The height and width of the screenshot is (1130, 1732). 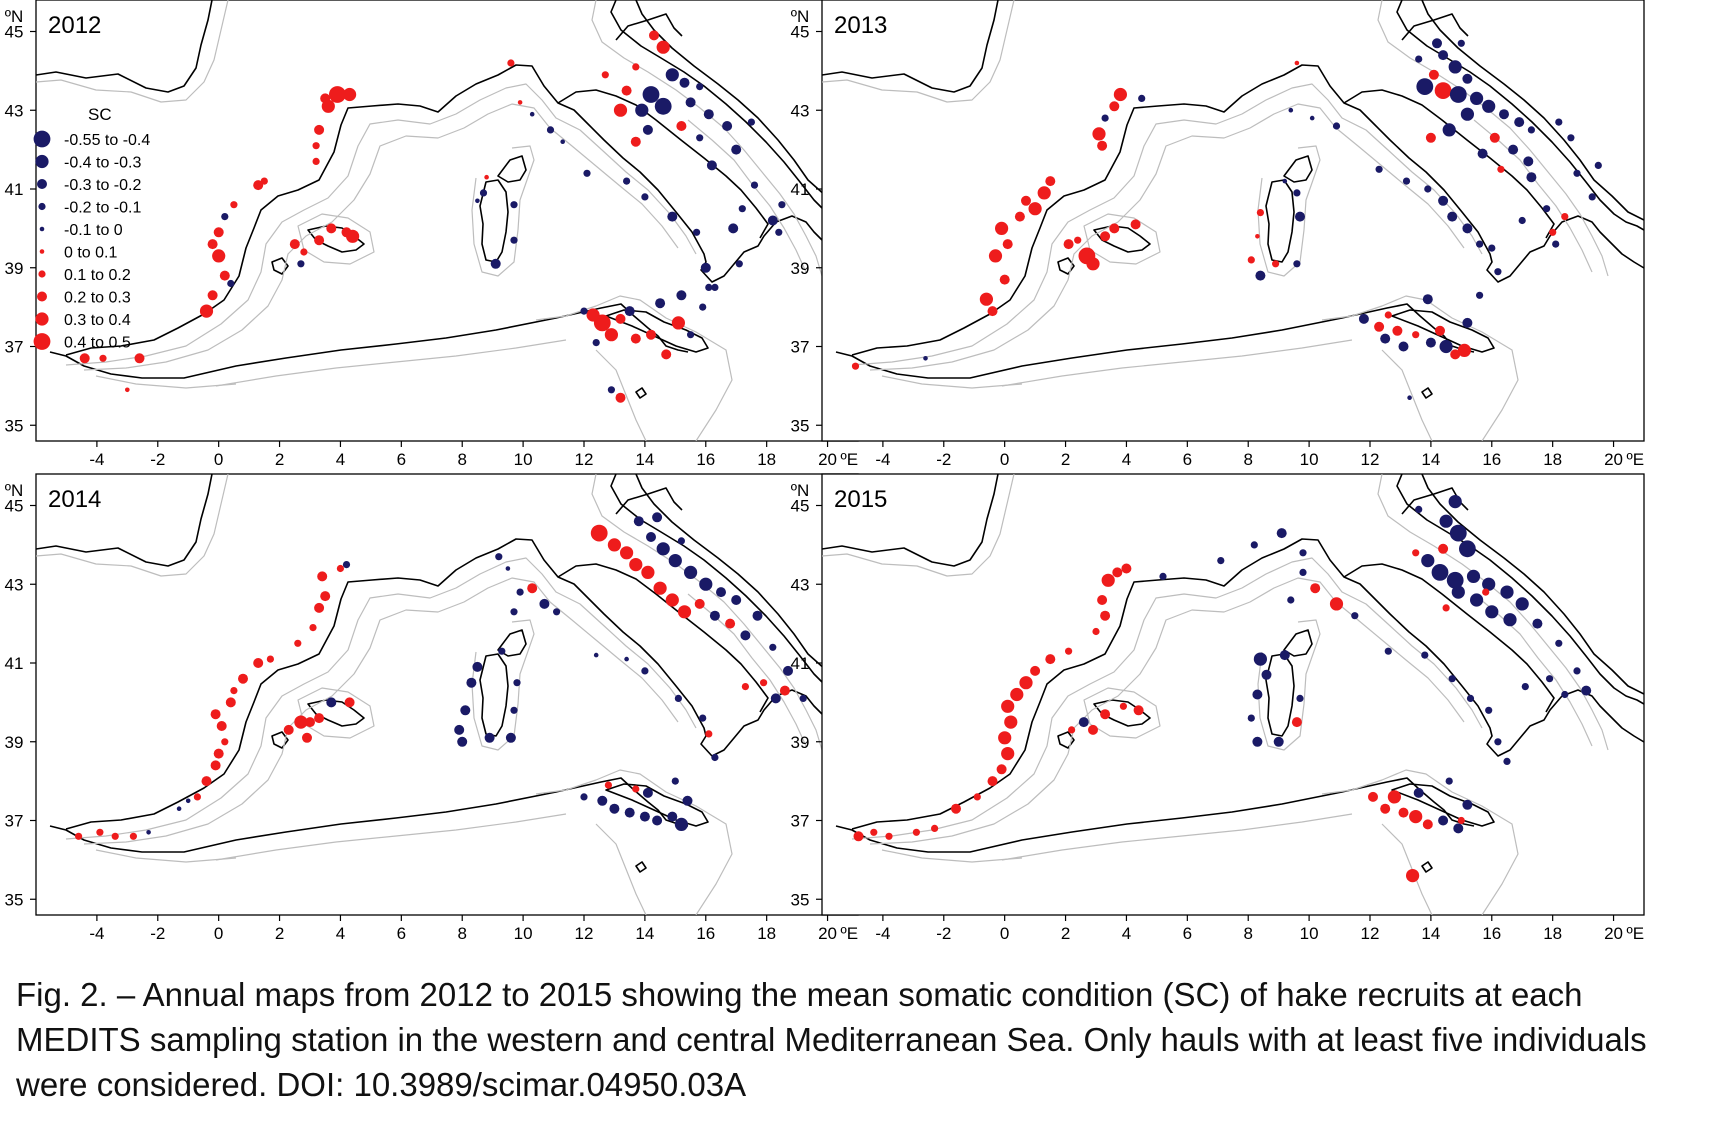 What do you see at coordinates (14, 584) in the screenshot?
I see `y-tick-label: 43` at bounding box center [14, 584].